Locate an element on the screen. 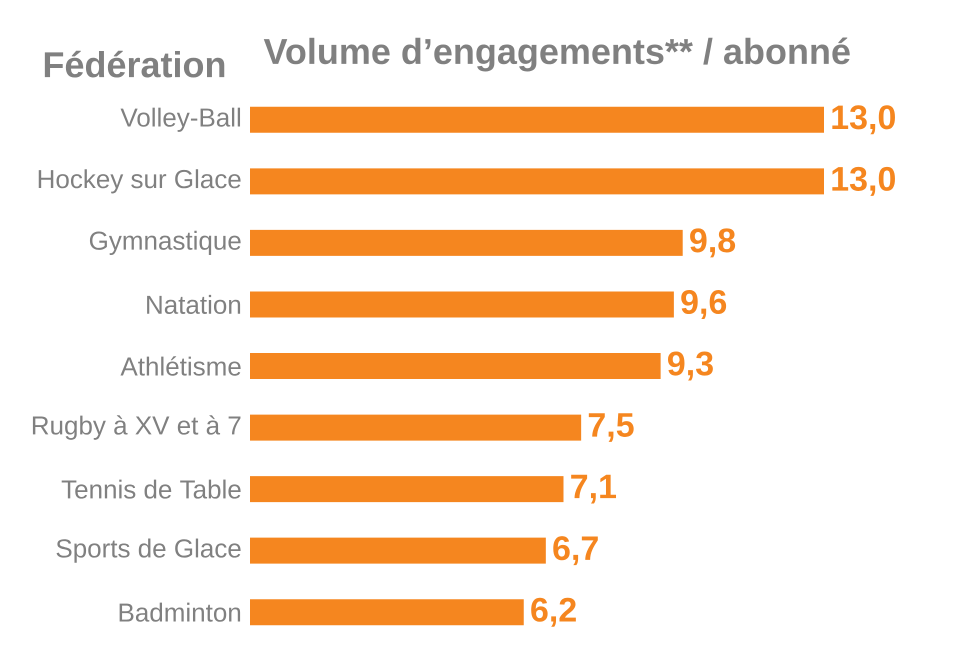 Image resolution: width=967 pixels, height=666 pixels. y-tick-label: Natation is located at coordinates (193, 304).